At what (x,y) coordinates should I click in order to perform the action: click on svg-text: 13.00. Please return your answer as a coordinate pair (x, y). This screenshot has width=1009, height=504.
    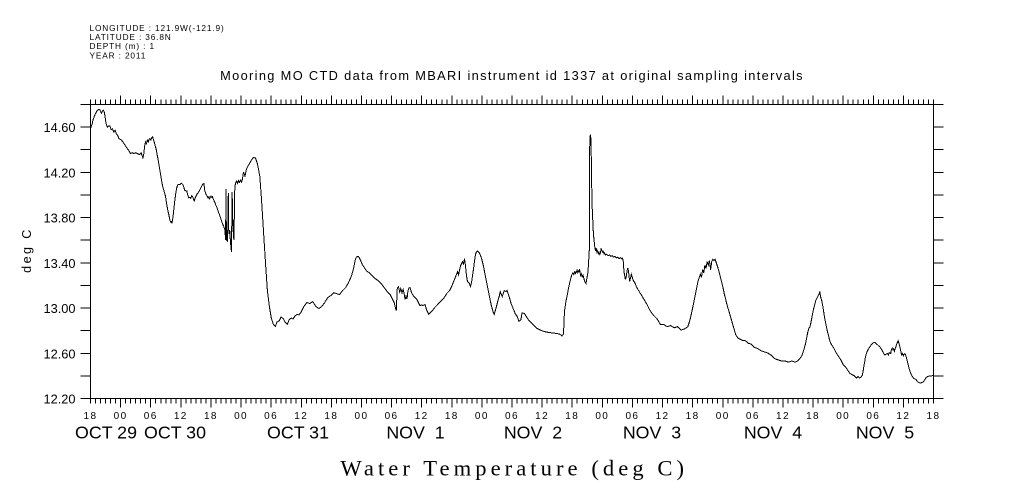
    Looking at the image, I should click on (59, 308).